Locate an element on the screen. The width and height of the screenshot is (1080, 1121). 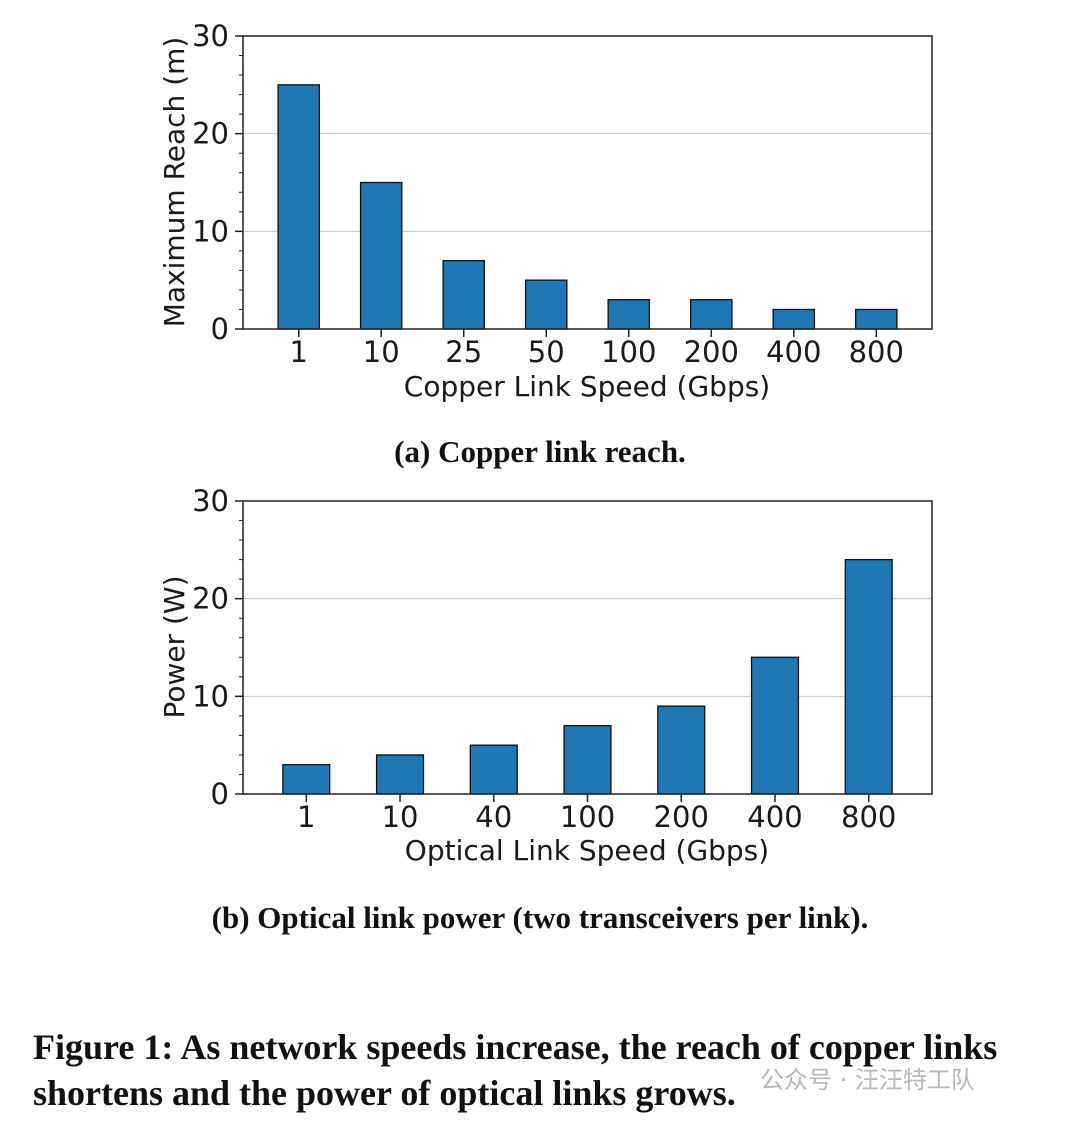
chart-b-ytick-label: 0 is located at coordinates (220, 794).